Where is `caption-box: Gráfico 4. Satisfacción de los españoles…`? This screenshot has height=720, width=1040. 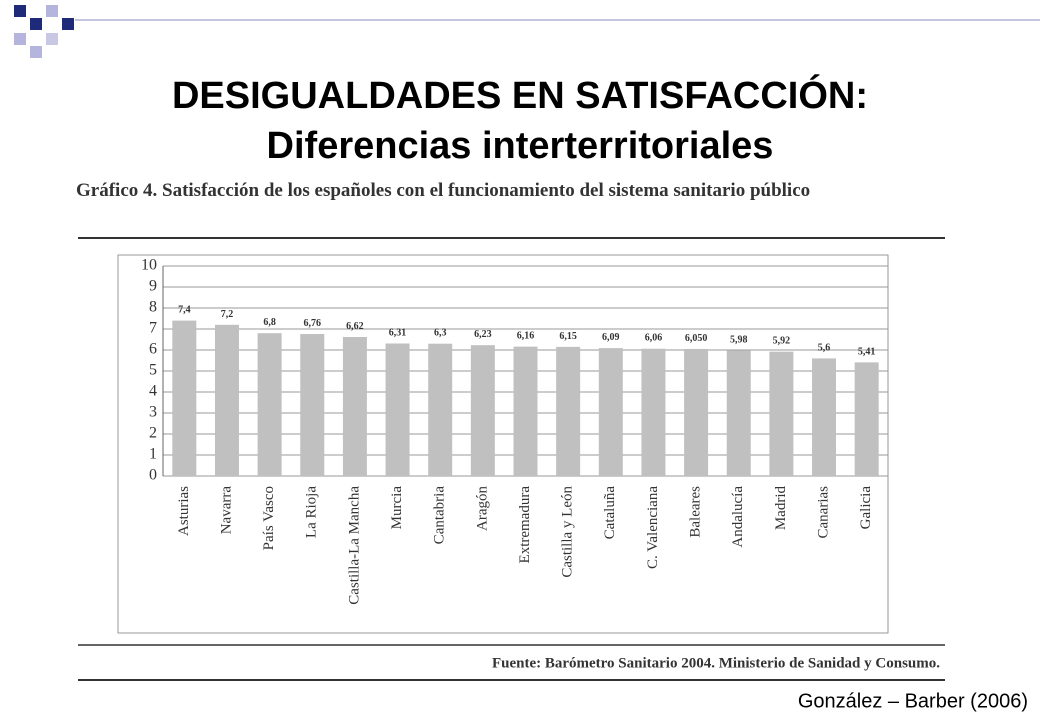 caption-box: Gráfico 4. Satisfacción de los españoles… is located at coordinates (443, 190).